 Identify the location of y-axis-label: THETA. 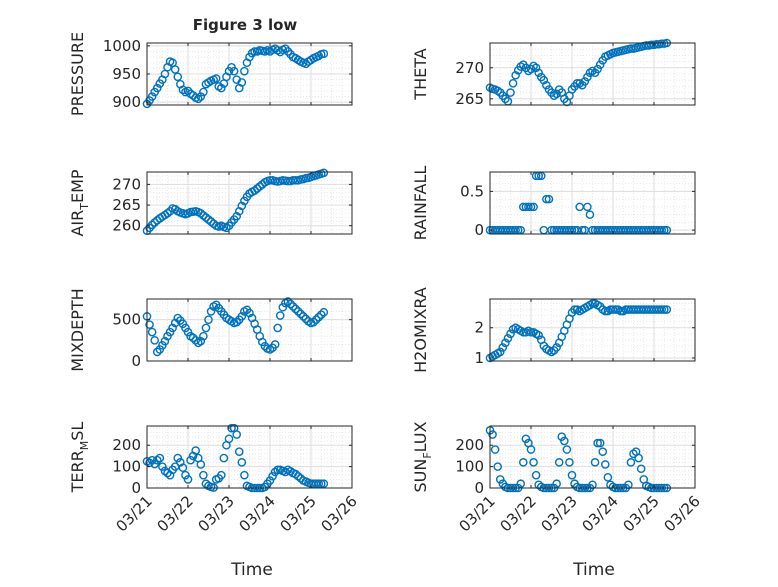
(420, 74).